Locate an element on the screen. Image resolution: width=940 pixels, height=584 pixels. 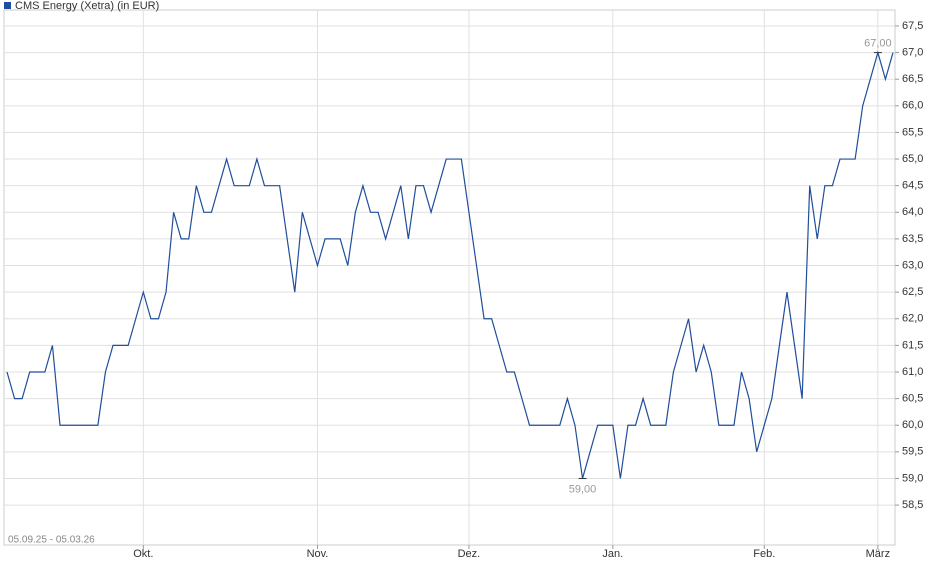
y-tick-label: 67,0 is located at coordinates (912, 52).